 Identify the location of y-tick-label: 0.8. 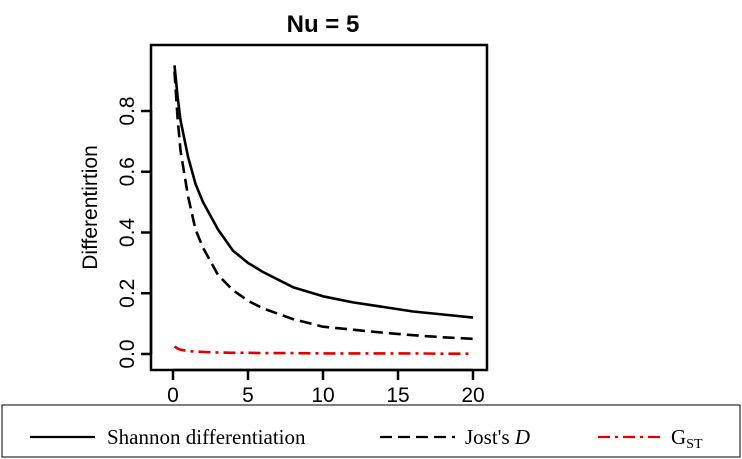
(127, 110).